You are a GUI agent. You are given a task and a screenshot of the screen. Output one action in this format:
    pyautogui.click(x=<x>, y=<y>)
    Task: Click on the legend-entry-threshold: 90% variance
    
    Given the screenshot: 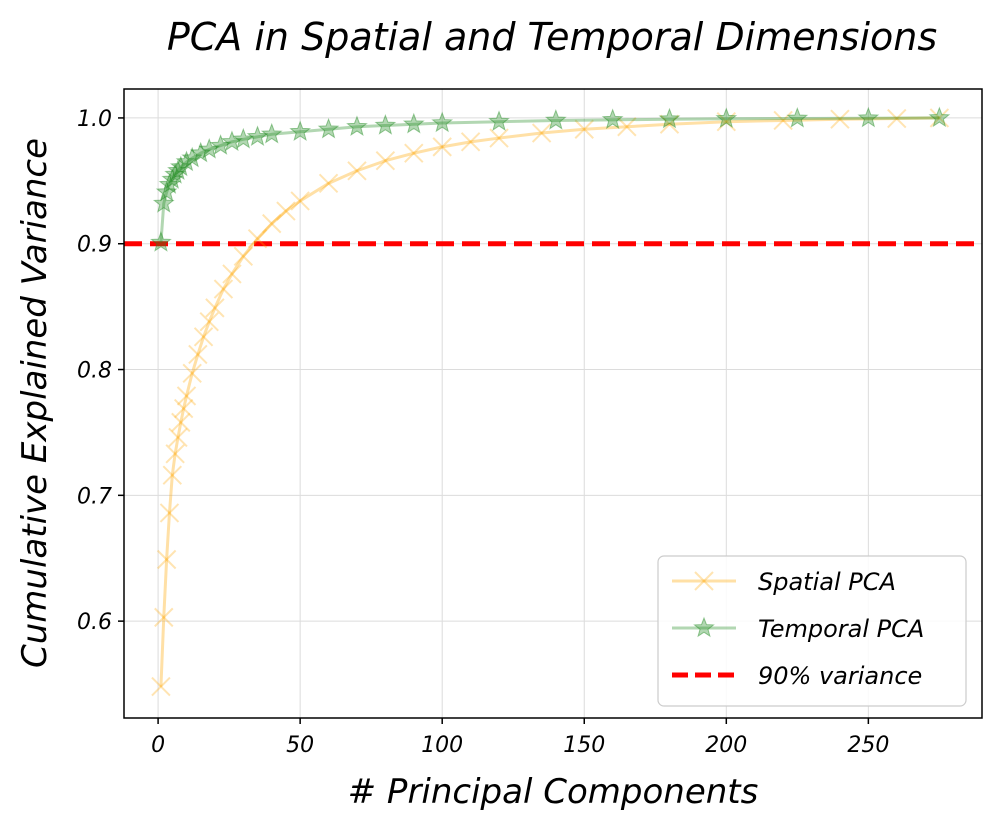 What is the action you would take?
    pyautogui.click(x=797, y=676)
    